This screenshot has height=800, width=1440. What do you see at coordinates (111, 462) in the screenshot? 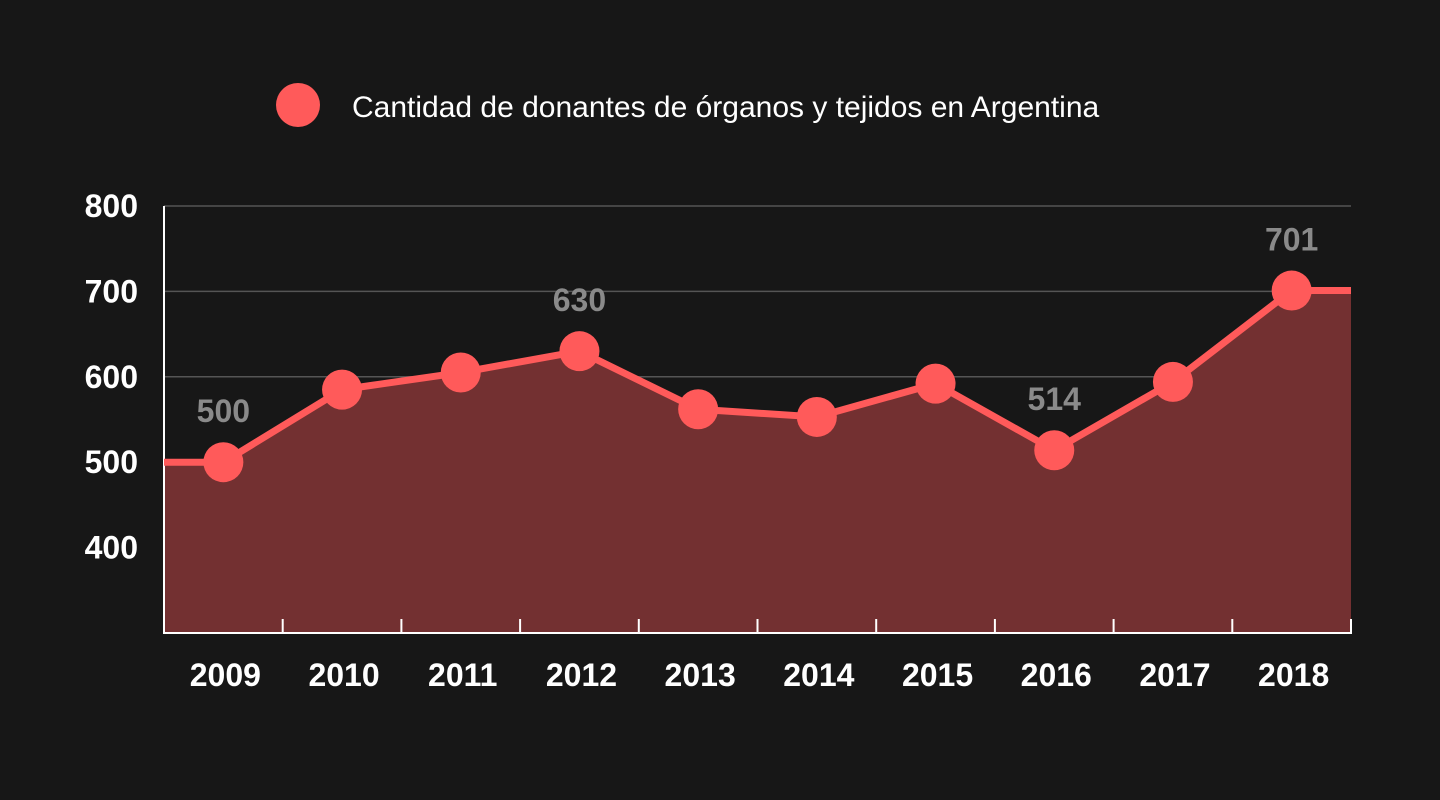
I see `y-tick-label-500: 500` at bounding box center [111, 462].